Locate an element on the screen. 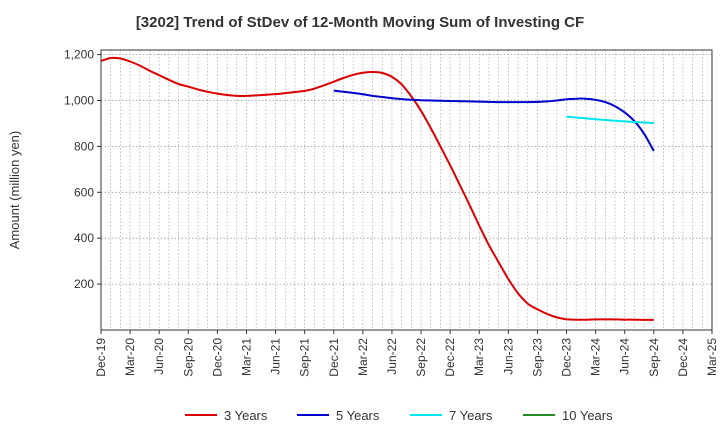 This screenshot has height=440, width=720. x-tick-label: Sep-24 is located at coordinates (654, 357).